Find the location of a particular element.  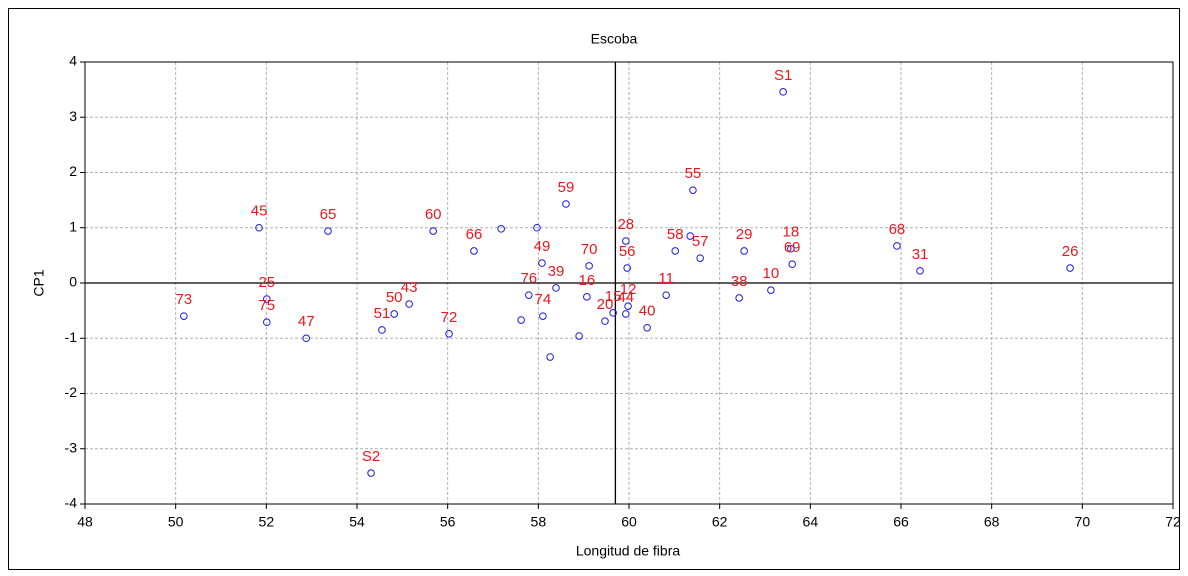

point-label: 47 is located at coordinates (306, 321).